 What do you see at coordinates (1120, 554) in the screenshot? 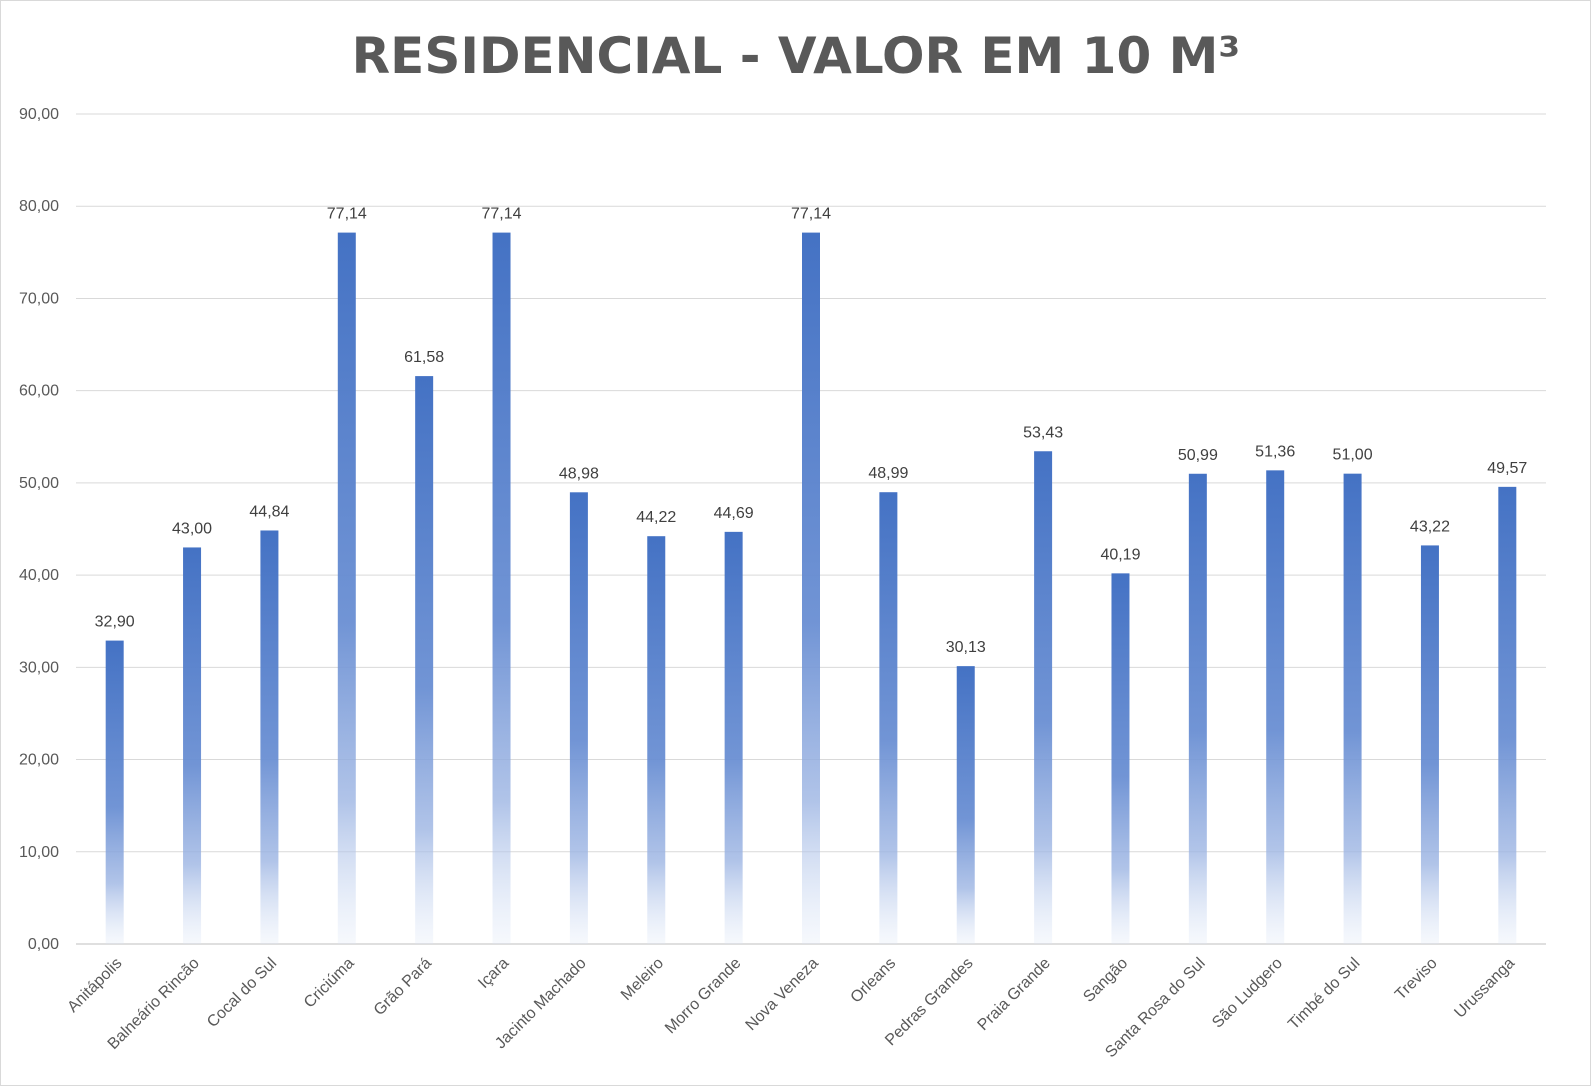
I see `data-label: 40,19` at bounding box center [1120, 554].